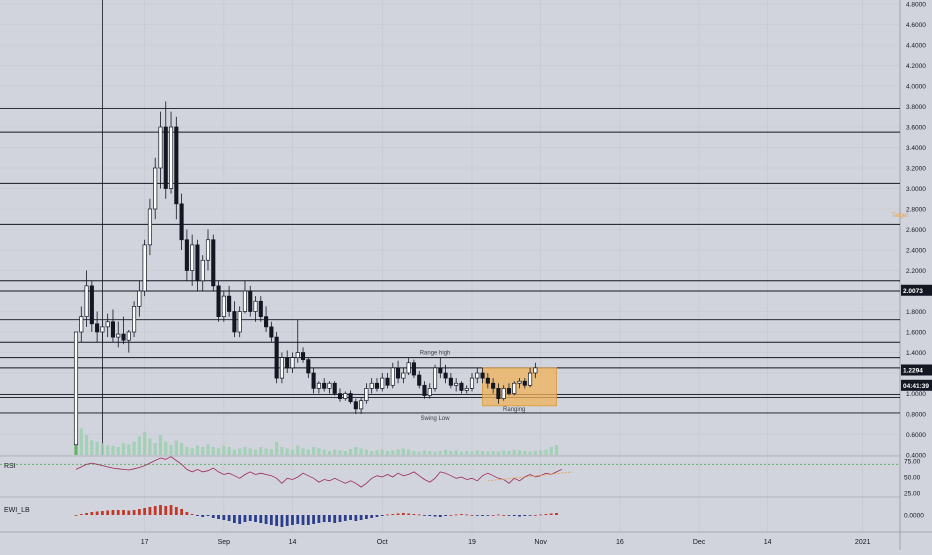  What do you see at coordinates (382, 542) in the screenshot?
I see `time-tick-3: Oct` at bounding box center [382, 542].